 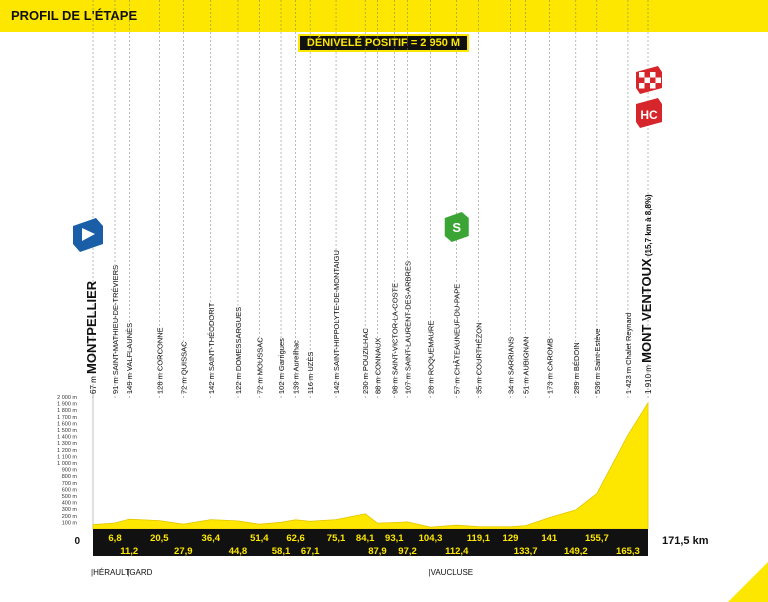 What do you see at coordinates (295, 538) in the screenshot?
I see `km-label: 62,6` at bounding box center [295, 538].